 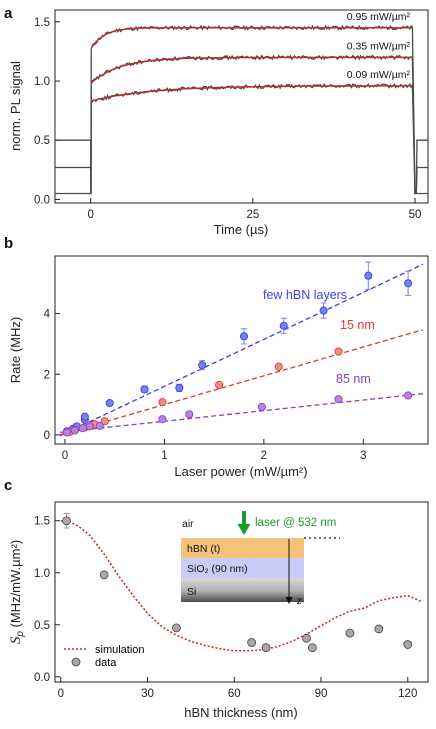 What do you see at coordinates (164, 456) in the screenshot?
I see `x-tick-label: 1` at bounding box center [164, 456].